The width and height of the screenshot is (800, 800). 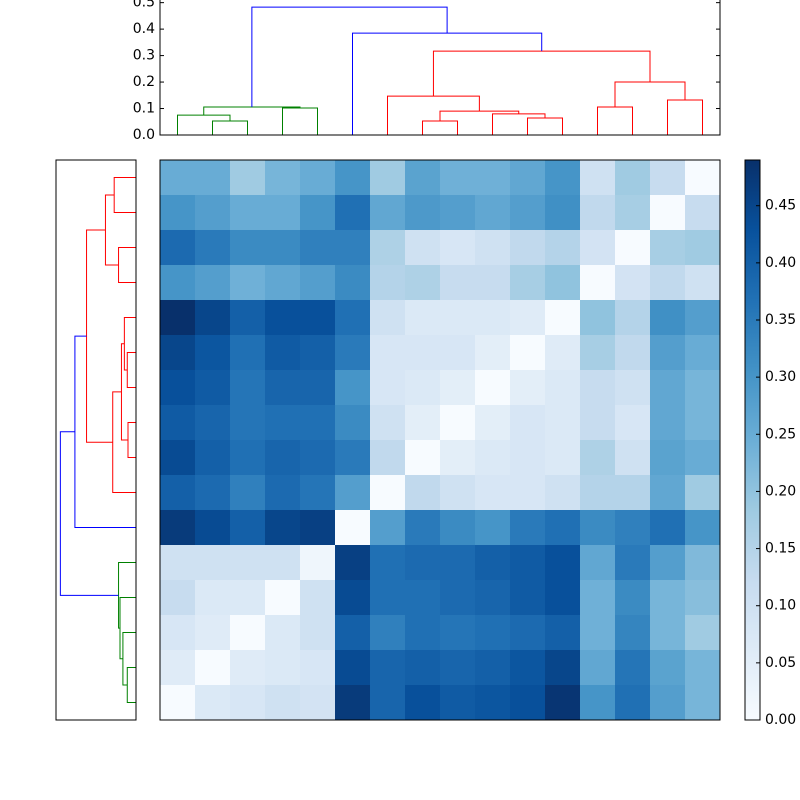 I want to click on left-dendrogram-frame, so click(x=96, y=440).